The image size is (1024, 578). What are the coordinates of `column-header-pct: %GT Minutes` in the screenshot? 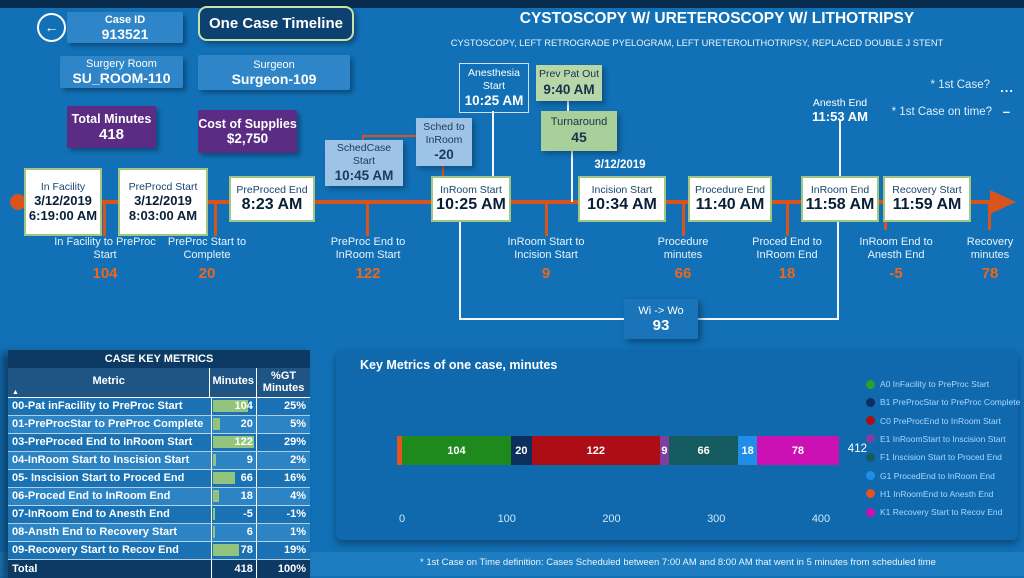 It's located at (283, 382).